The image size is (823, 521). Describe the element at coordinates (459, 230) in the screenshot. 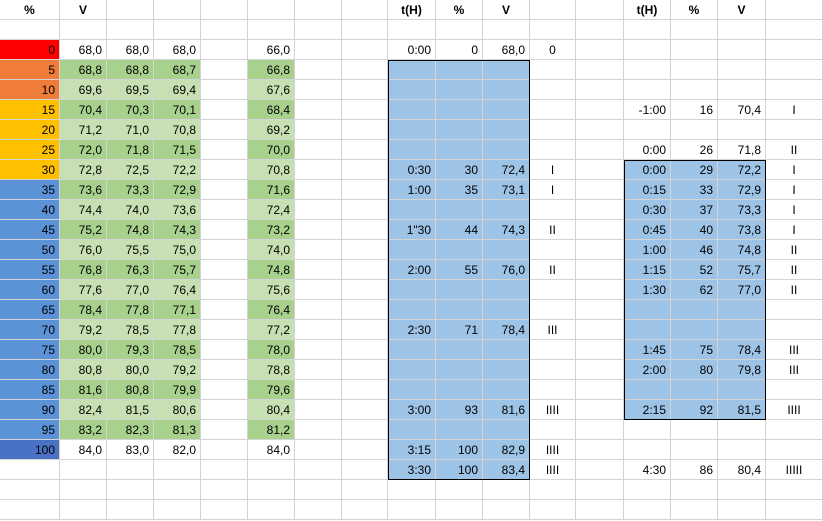

I see `percent-cell: 44` at that location.